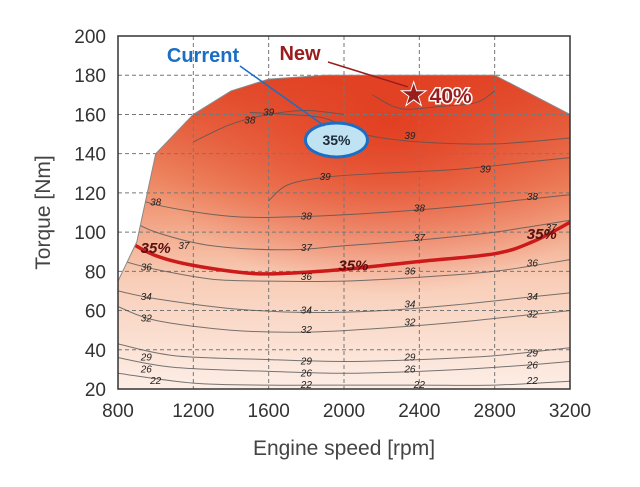 The height and width of the screenshot is (487, 640). What do you see at coordinates (570, 411) in the screenshot?
I see `x-tick-label: 3200` at bounding box center [570, 411].